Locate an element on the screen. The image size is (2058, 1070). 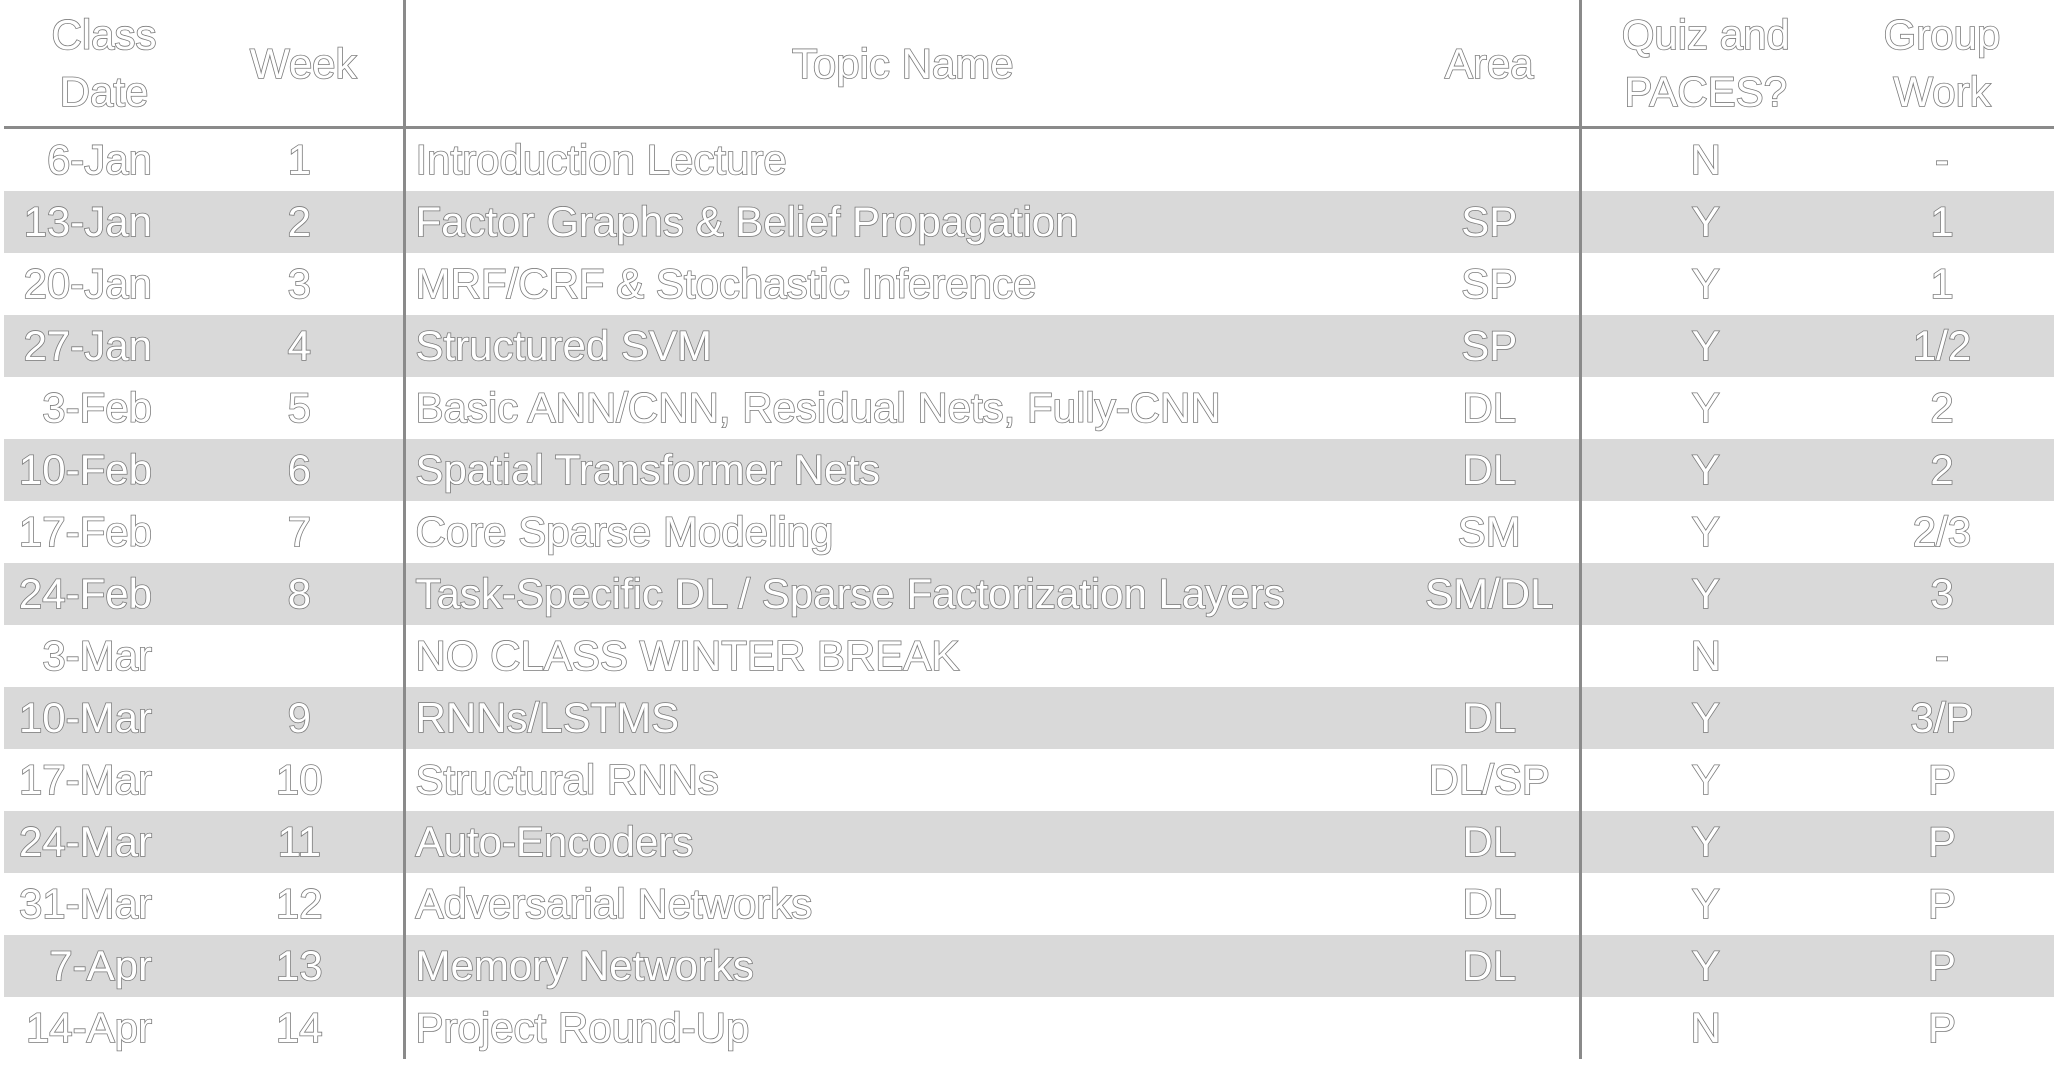
table-row: 24-Mar 11 Auto-Encoders DL Y P is located at coordinates (1029, 842).